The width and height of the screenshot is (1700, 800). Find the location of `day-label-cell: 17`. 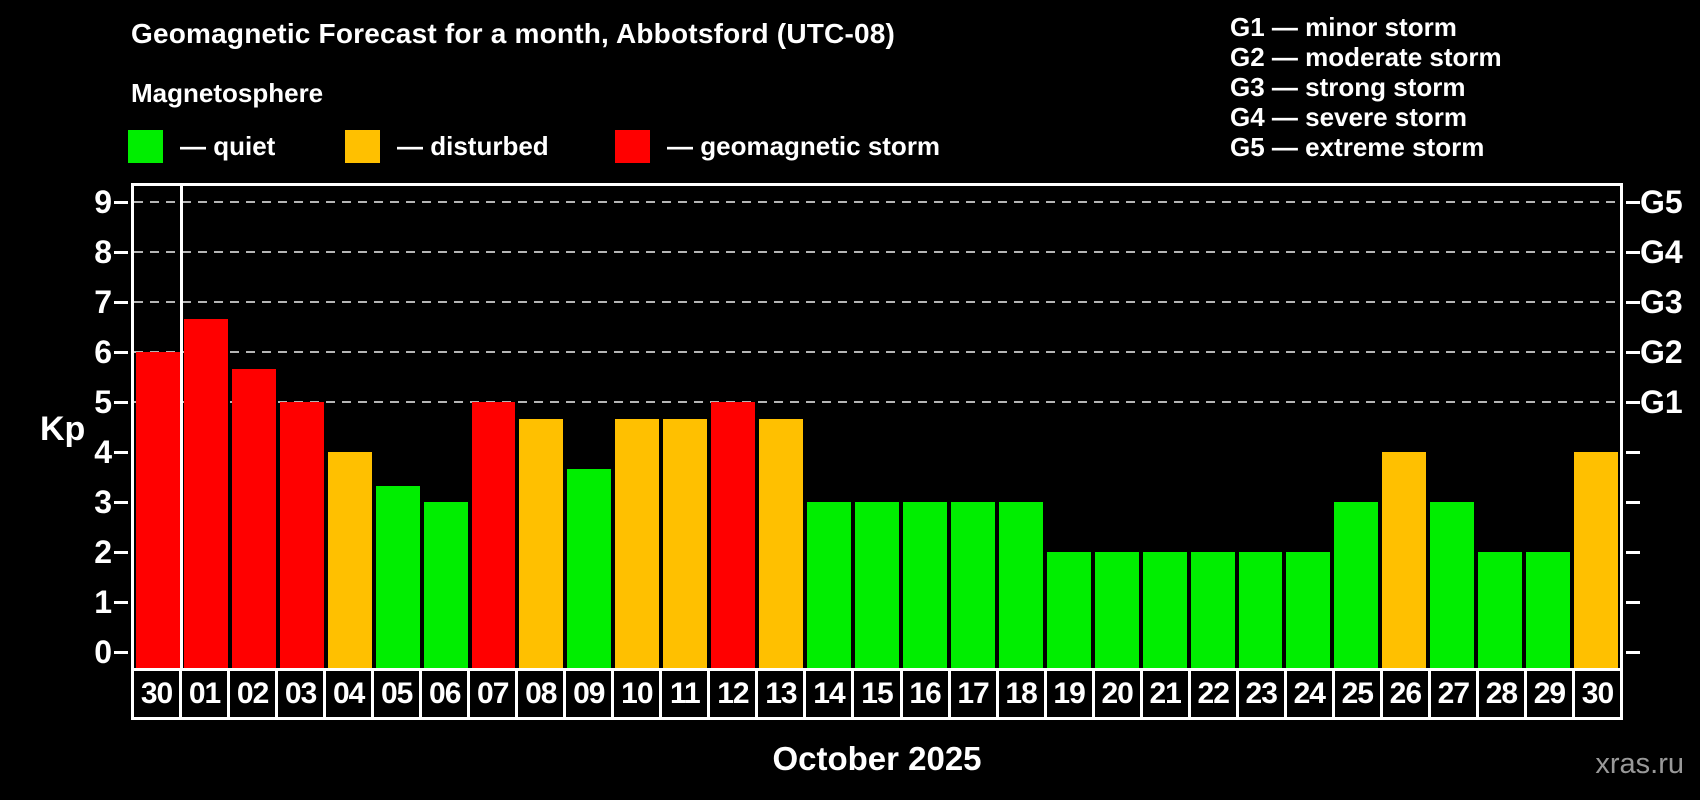

day-label-cell: 17 is located at coordinates (971, 694).